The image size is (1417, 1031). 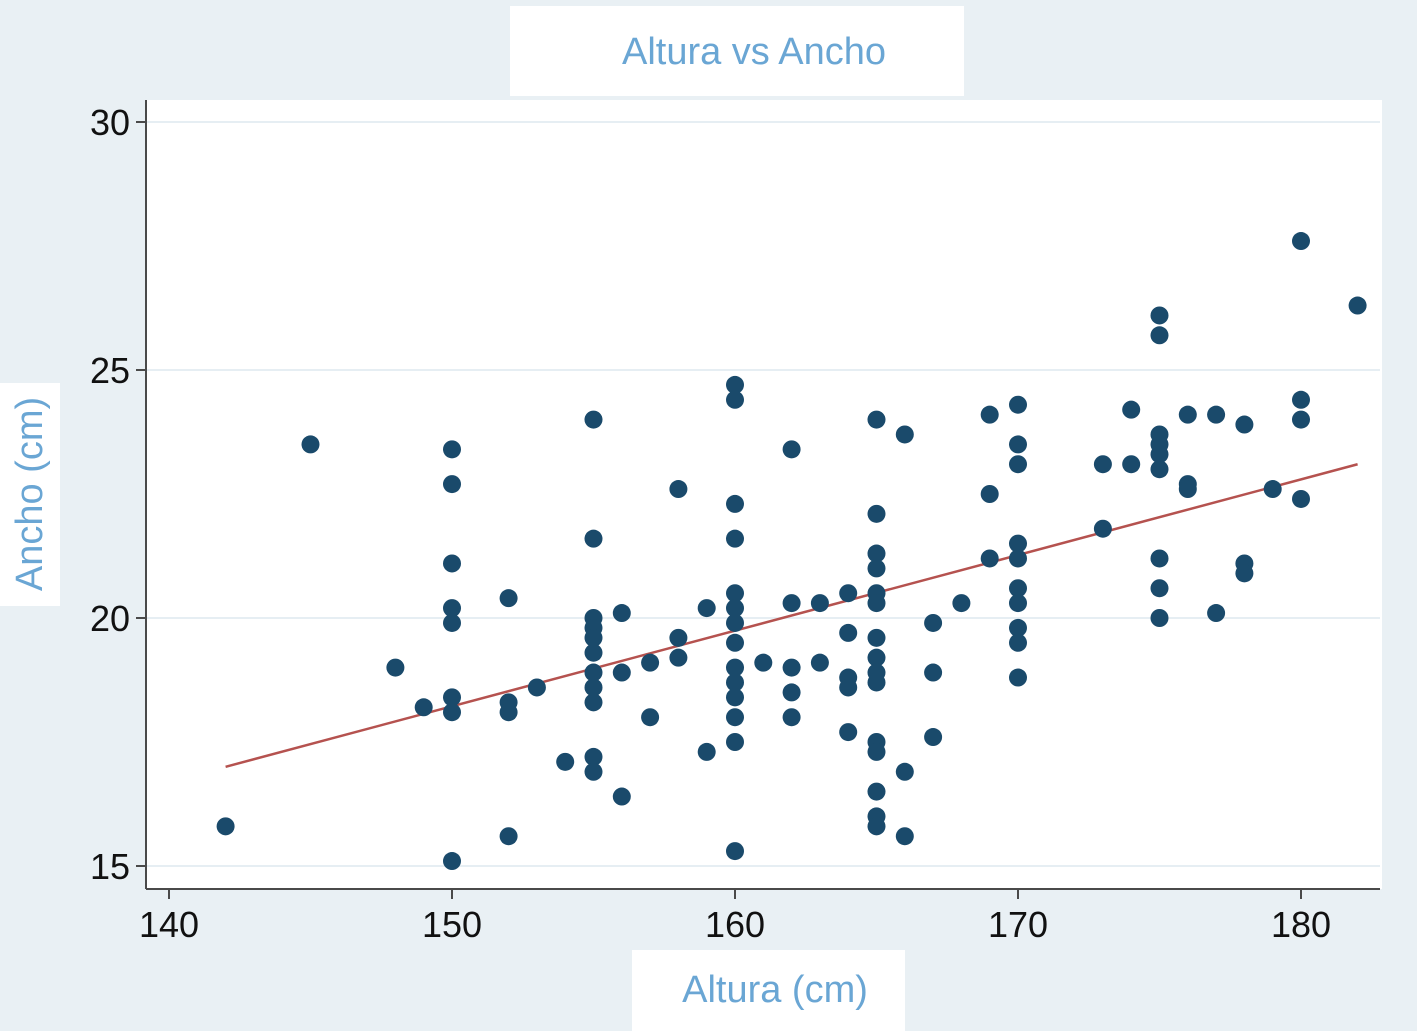 I want to click on y-tick-label-25: 25, so click(x=110, y=370).